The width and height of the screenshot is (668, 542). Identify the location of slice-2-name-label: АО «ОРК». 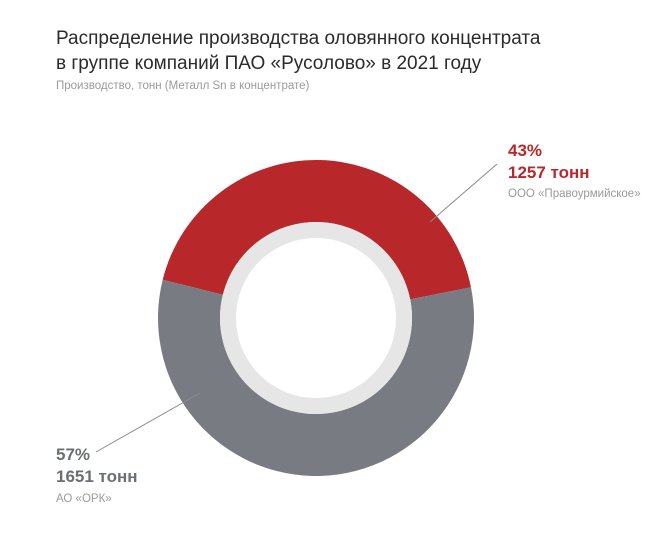
(84, 499).